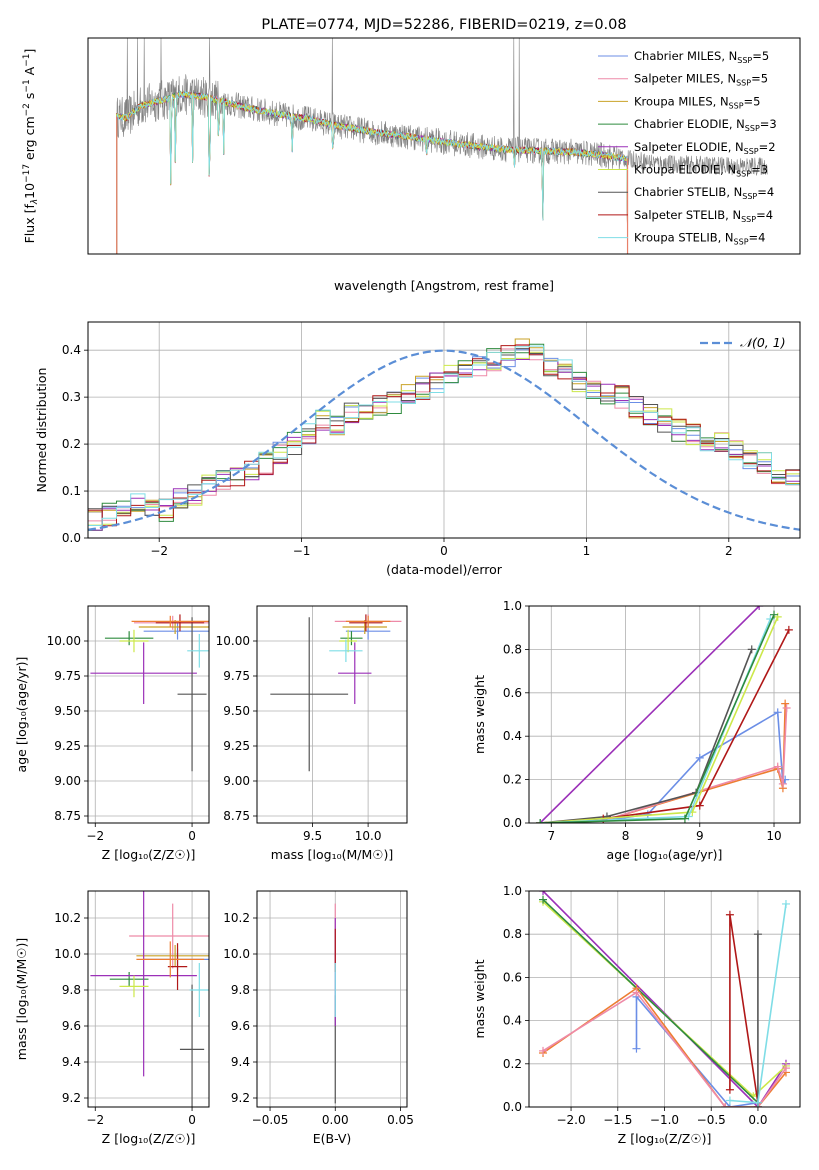  What do you see at coordinates (704, 193) in the screenshot?
I see `legend-entry: Chabrier STELIB, NSSP=4` at bounding box center [704, 193].